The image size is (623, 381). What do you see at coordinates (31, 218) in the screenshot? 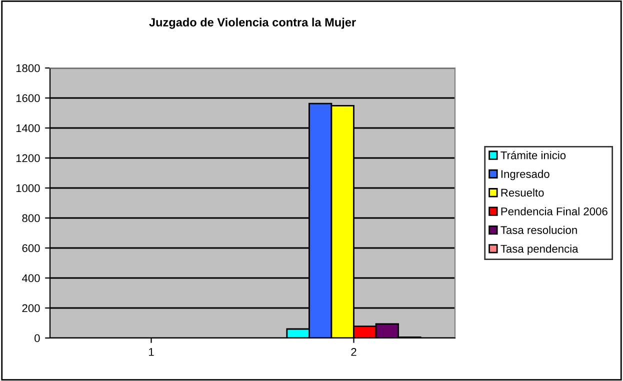
I see `y-tick-label: 800` at bounding box center [31, 218].